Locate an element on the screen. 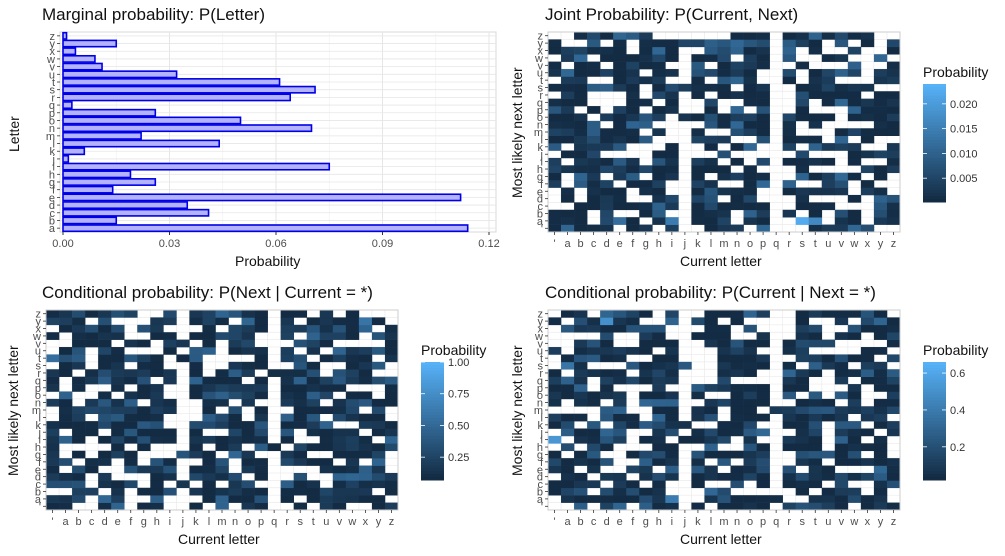  cond_next-cell-o-j is located at coordinates (248, 432).